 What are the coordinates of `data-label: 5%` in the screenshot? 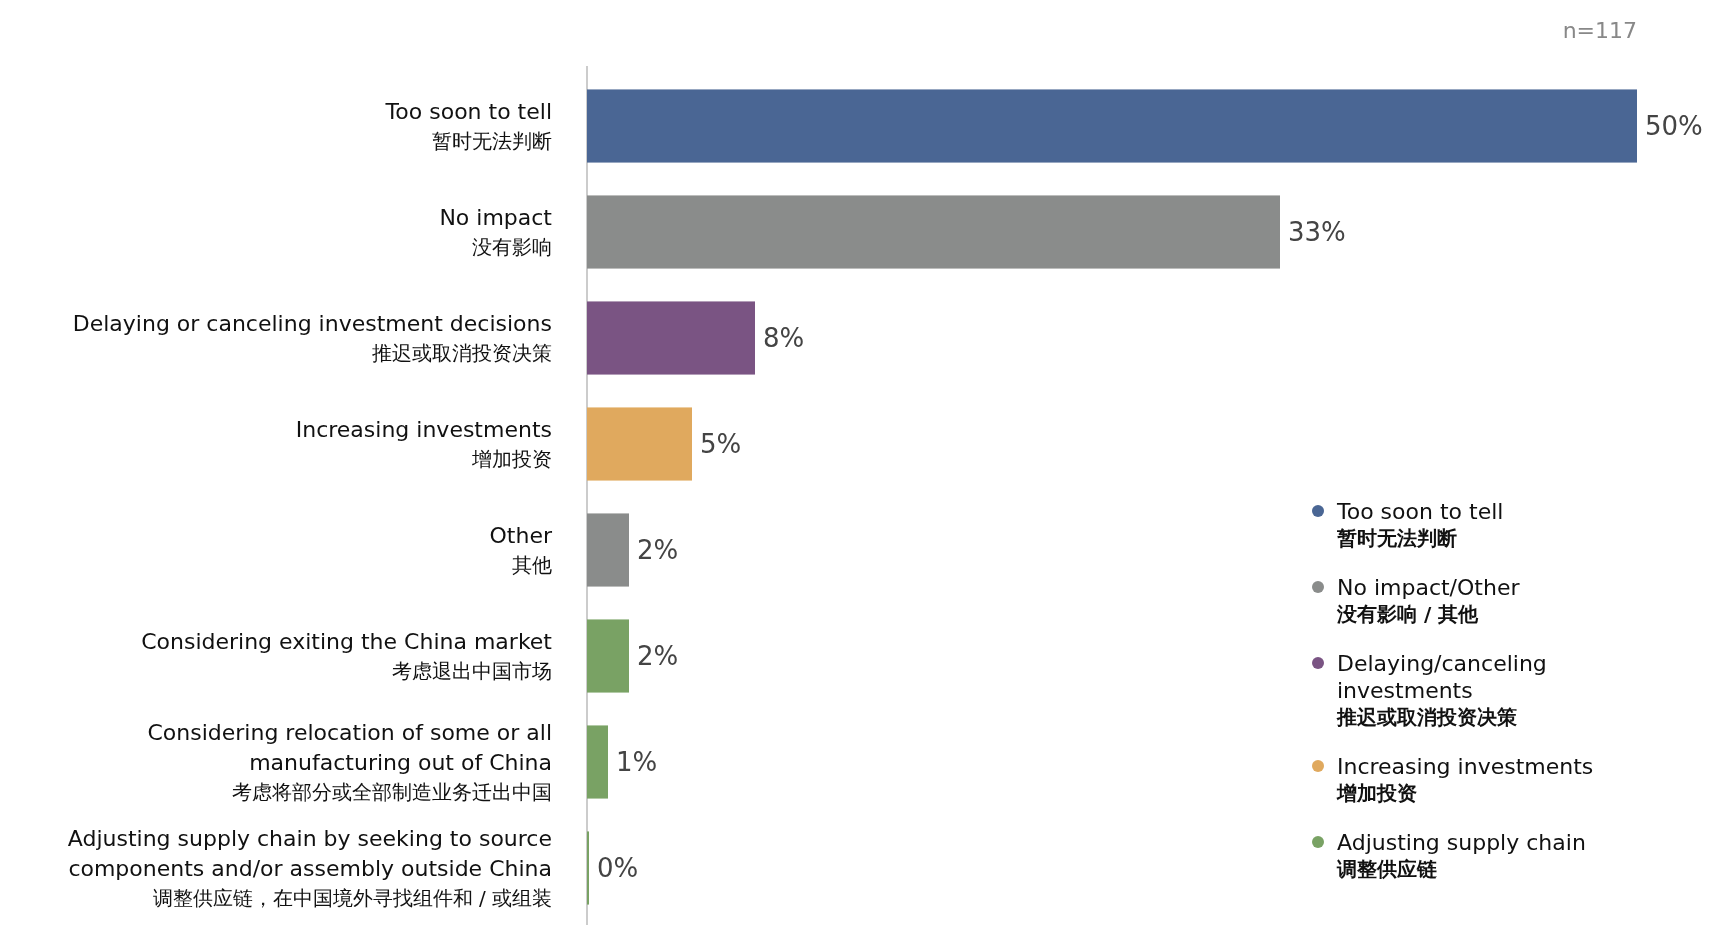 It's located at (721, 444).